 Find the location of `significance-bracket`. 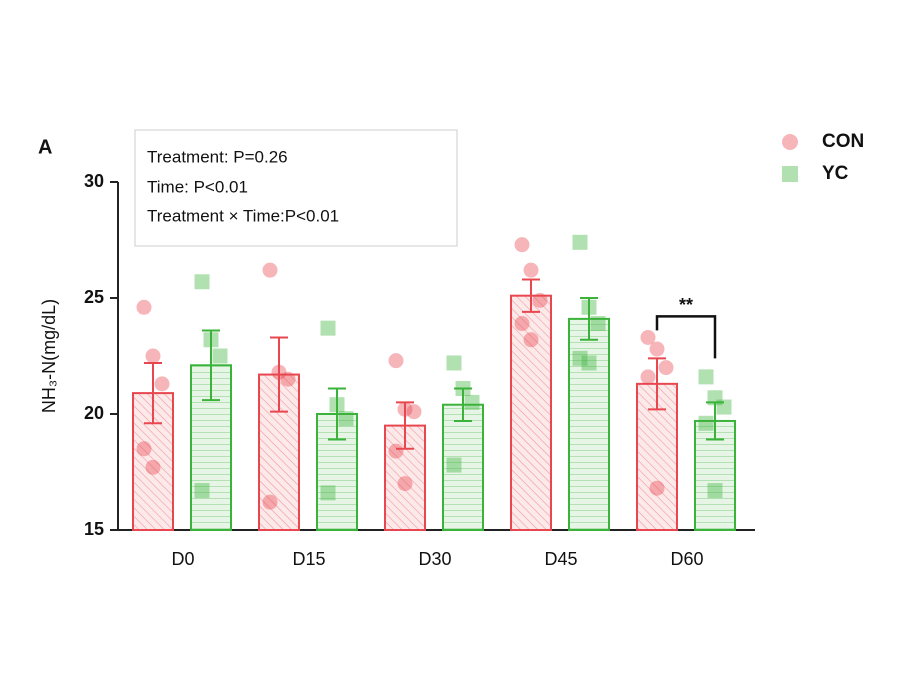

significance-bracket is located at coordinates (686, 337).